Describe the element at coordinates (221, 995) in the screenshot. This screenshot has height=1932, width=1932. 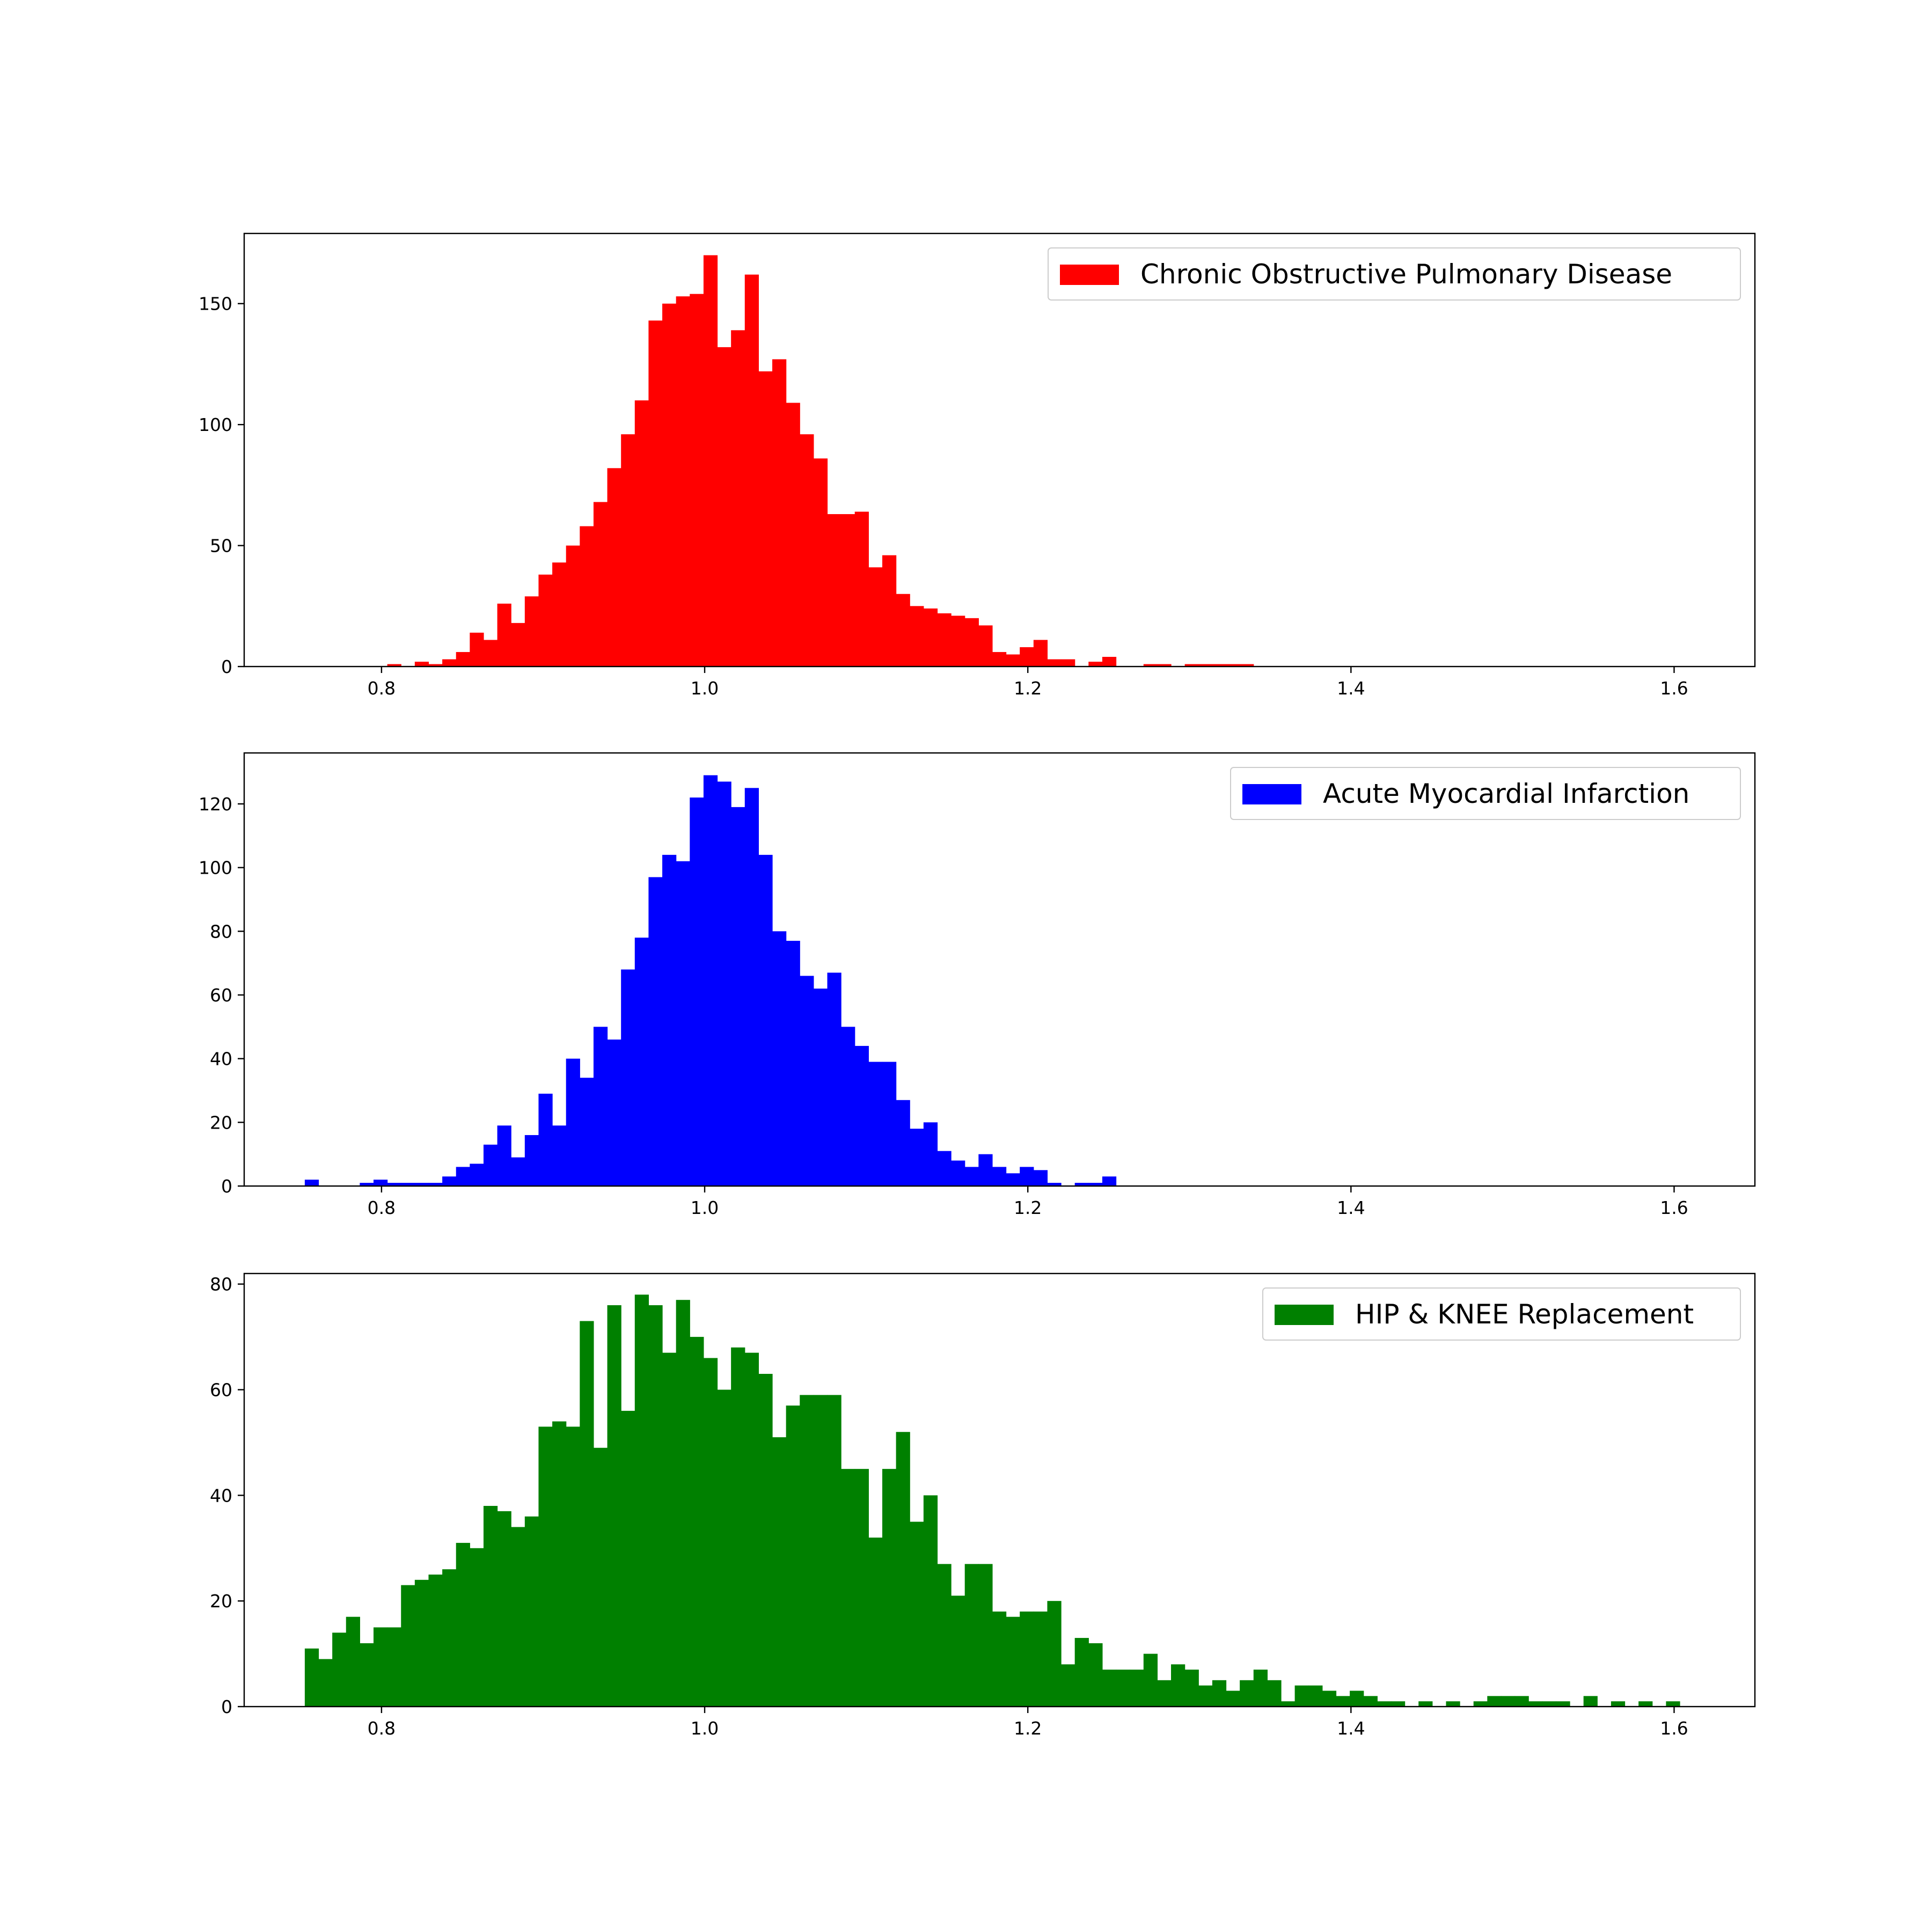
I see `y-tick-label: 60` at that location.